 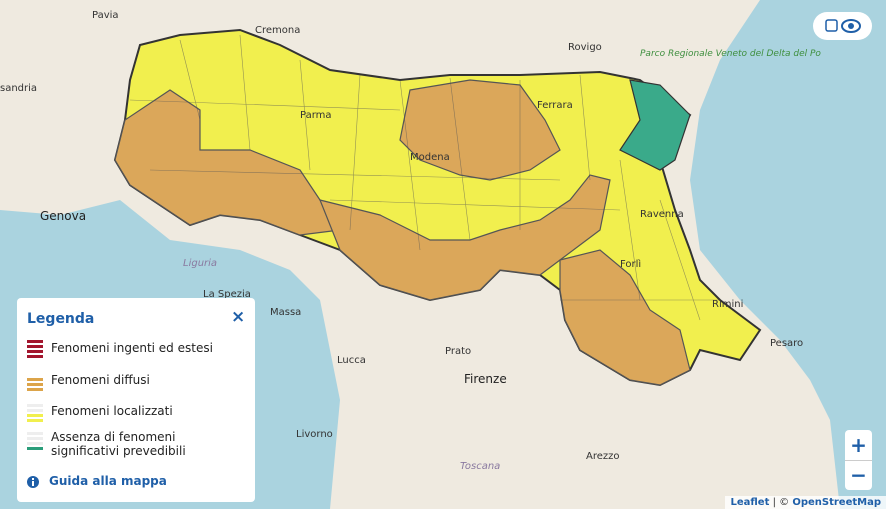 What do you see at coordinates (100, 380) in the screenshot?
I see `legend-item: Fenomeni diffusi` at bounding box center [100, 380].